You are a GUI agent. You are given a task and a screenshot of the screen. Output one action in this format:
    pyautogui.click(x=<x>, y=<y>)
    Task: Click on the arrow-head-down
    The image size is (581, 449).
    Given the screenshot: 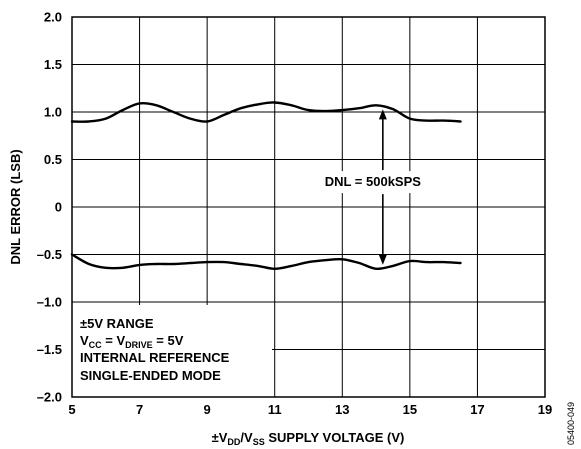 What is the action you would take?
    pyautogui.click(x=382, y=259)
    